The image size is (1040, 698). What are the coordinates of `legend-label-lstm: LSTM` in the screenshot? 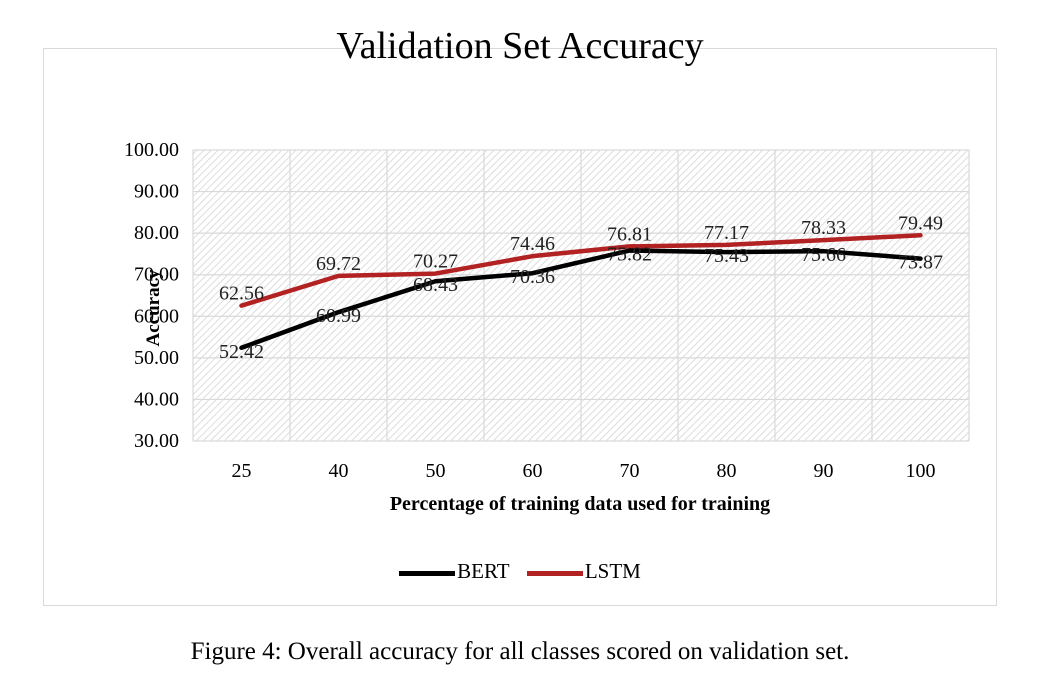 It's located at (612, 571).